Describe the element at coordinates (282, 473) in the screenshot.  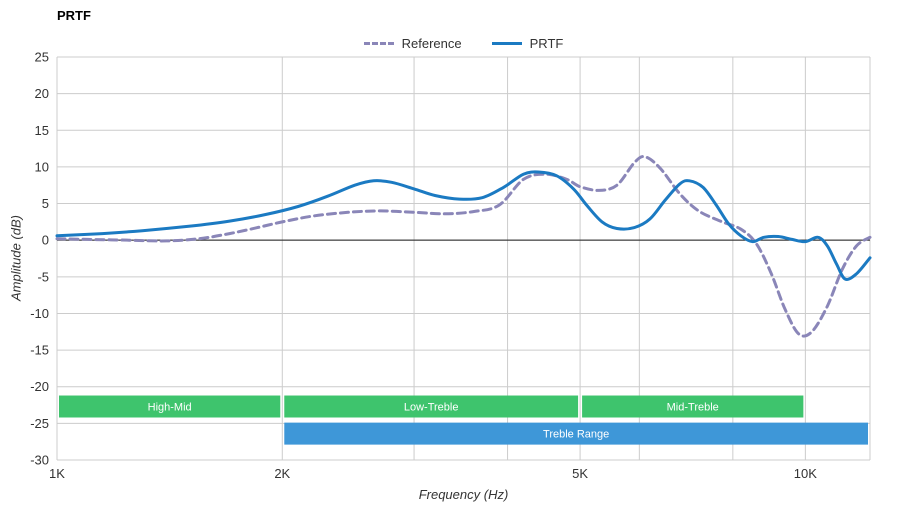
I see `x-tick-label: 2K` at that location.